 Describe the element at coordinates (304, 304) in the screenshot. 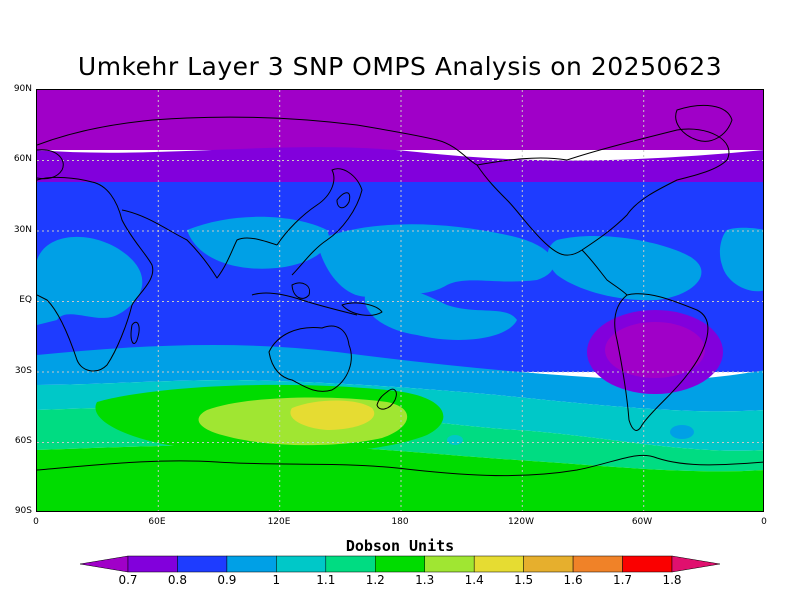

I see `coast-indonesia` at that location.